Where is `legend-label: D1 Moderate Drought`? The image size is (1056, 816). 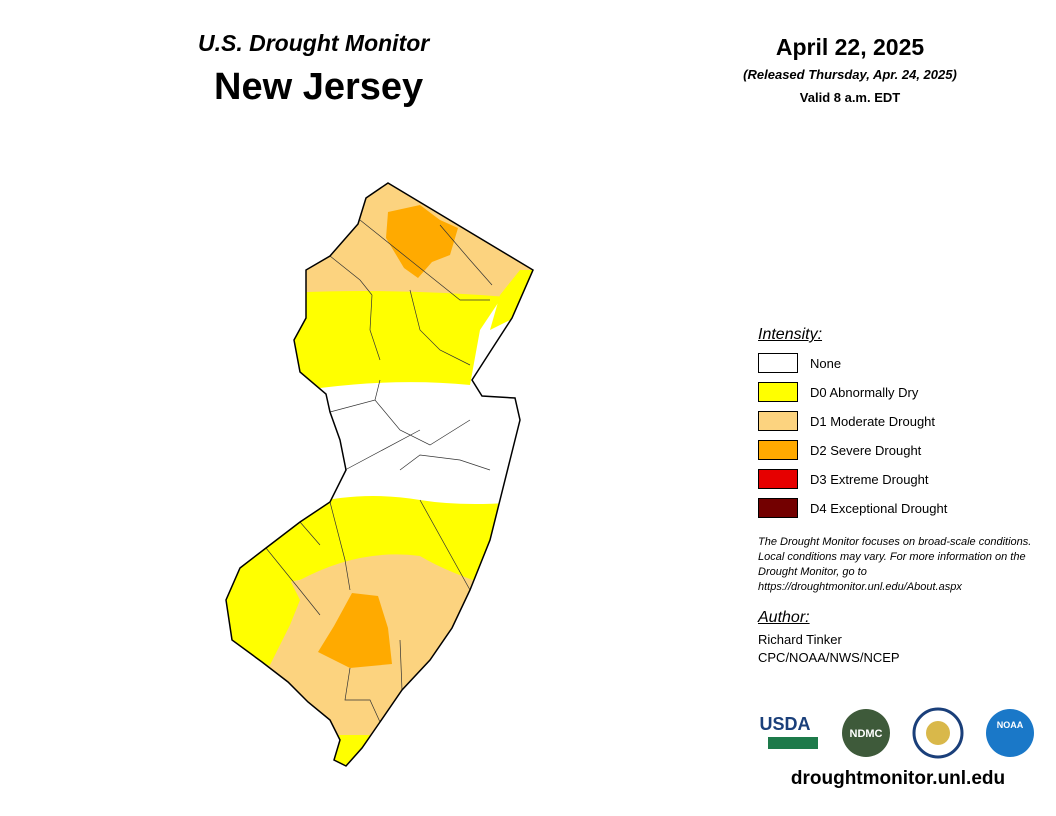 legend-label: D1 Moderate Drought is located at coordinates (873, 421).